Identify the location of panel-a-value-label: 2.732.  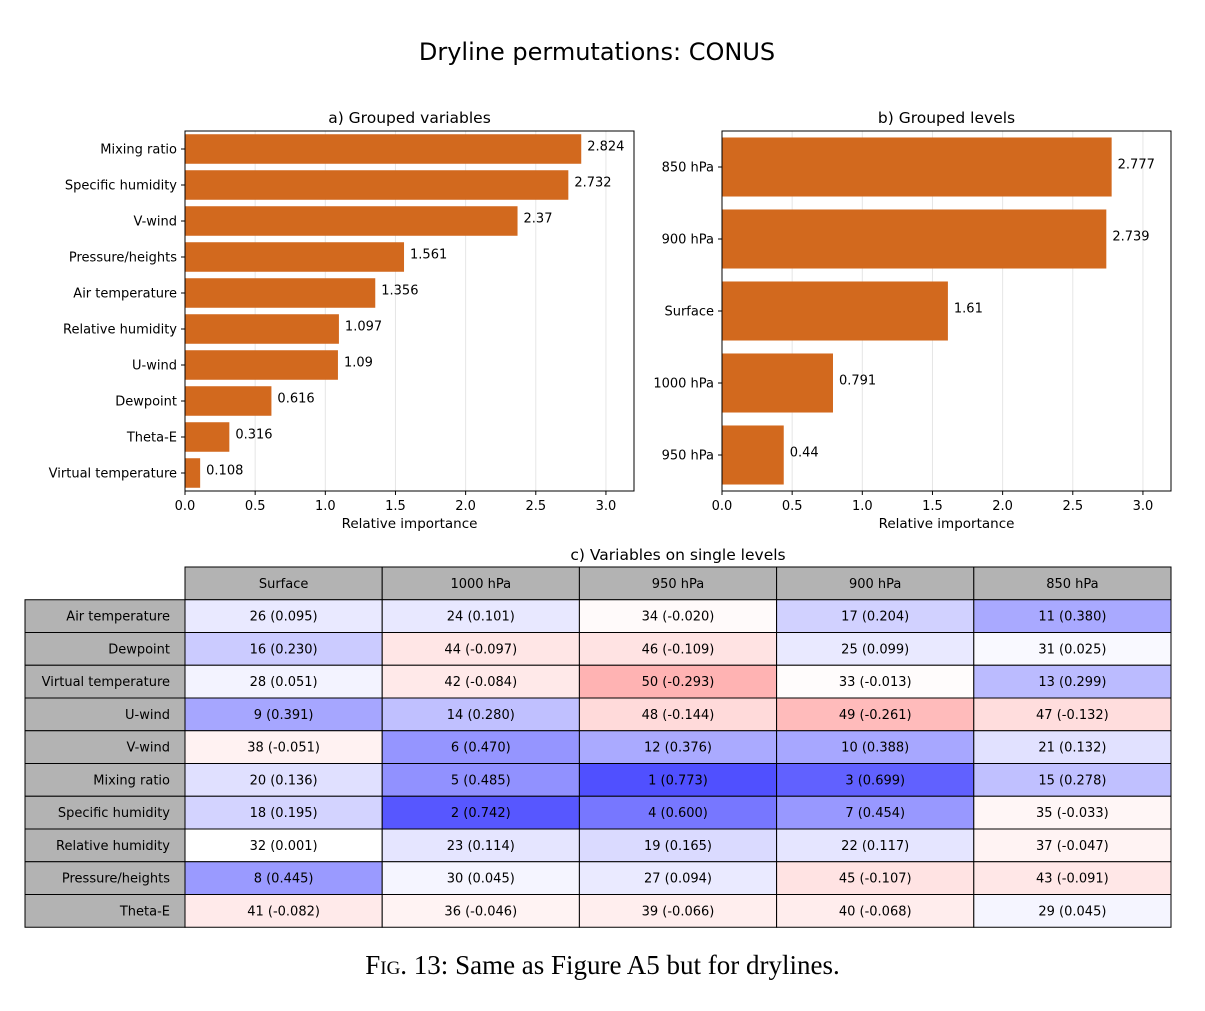
(592, 183).